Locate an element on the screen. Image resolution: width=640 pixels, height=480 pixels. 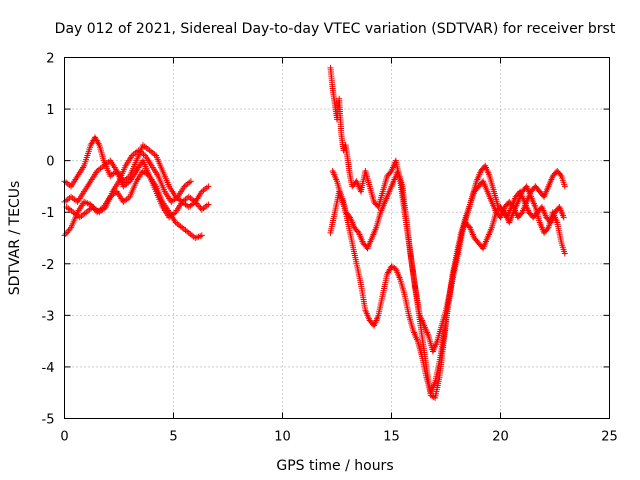
y-tick-label: 0 is located at coordinates (50, 162).